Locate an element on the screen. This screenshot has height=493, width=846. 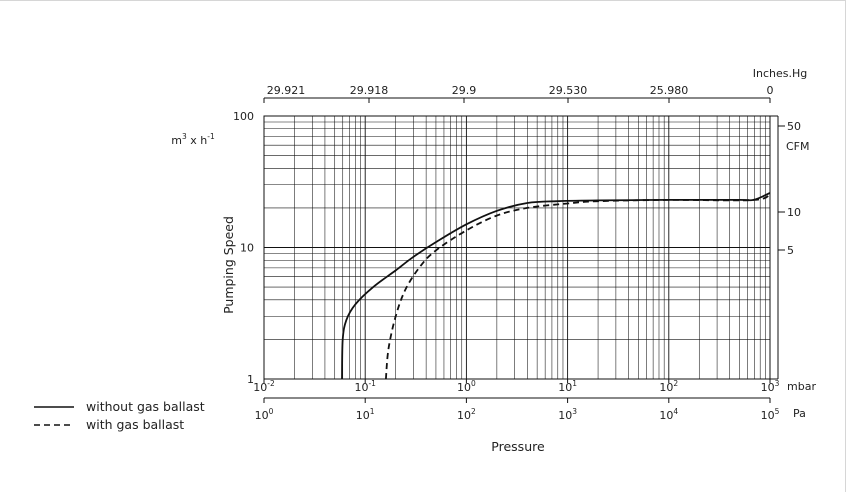
left-axis-ticks: 100 10 1 is located at coordinates (243, 248).